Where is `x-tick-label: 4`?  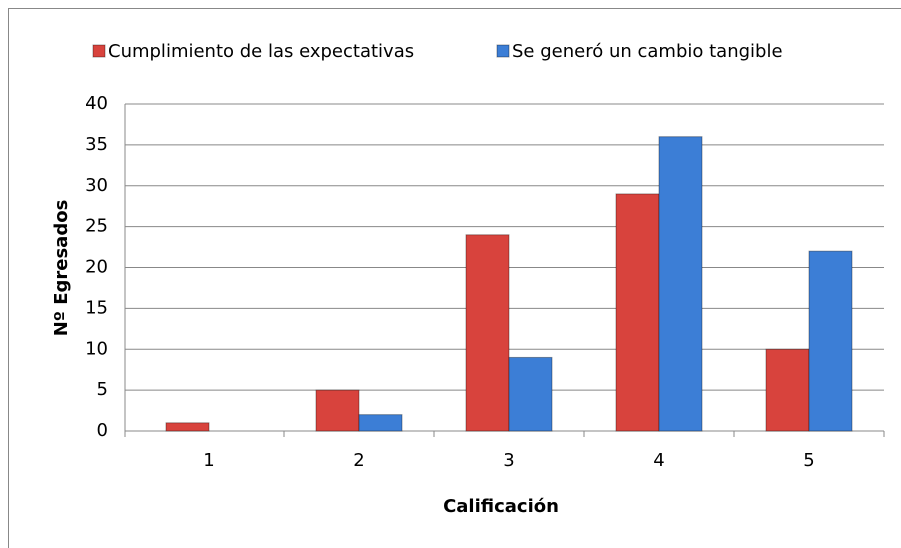 x-tick-label: 4 is located at coordinates (658, 460).